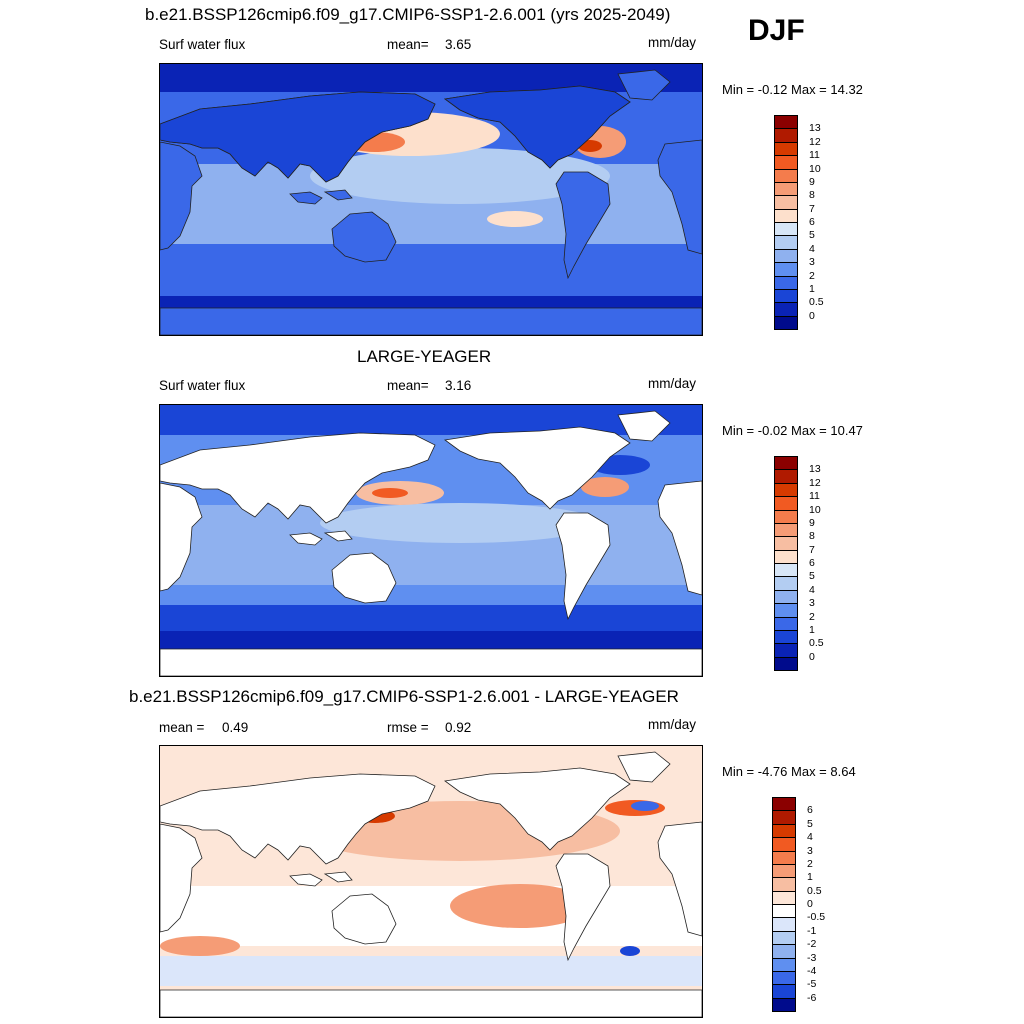 The image size is (1024, 1024). What do you see at coordinates (182, 727) in the screenshot?
I see `panel-3-mean-label: mean =` at bounding box center [182, 727].